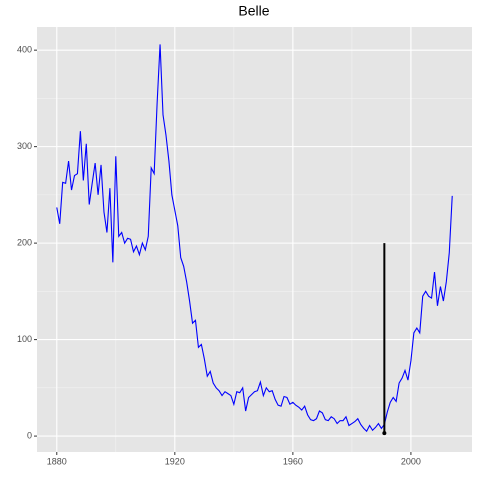 This screenshot has width=480, height=480. What do you see at coordinates (24, 50) in the screenshot?
I see `y-tick-label: 400` at bounding box center [24, 50].